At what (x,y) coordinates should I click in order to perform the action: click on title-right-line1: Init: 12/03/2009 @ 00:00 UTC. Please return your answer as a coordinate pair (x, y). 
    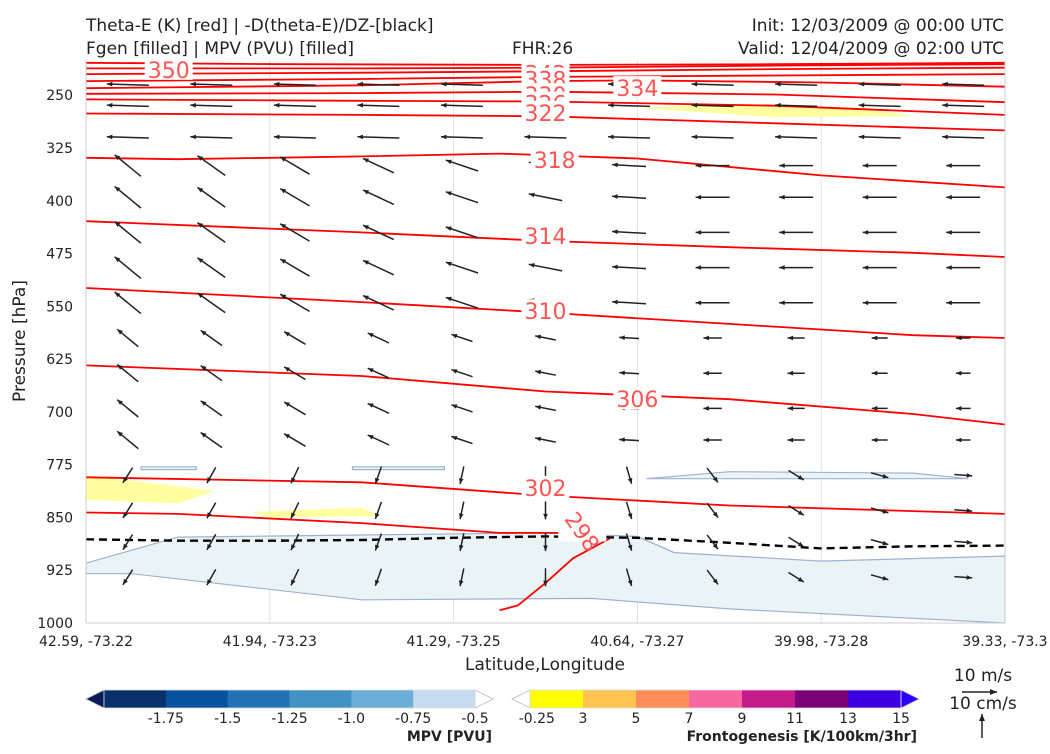
    Looking at the image, I should click on (878, 26).